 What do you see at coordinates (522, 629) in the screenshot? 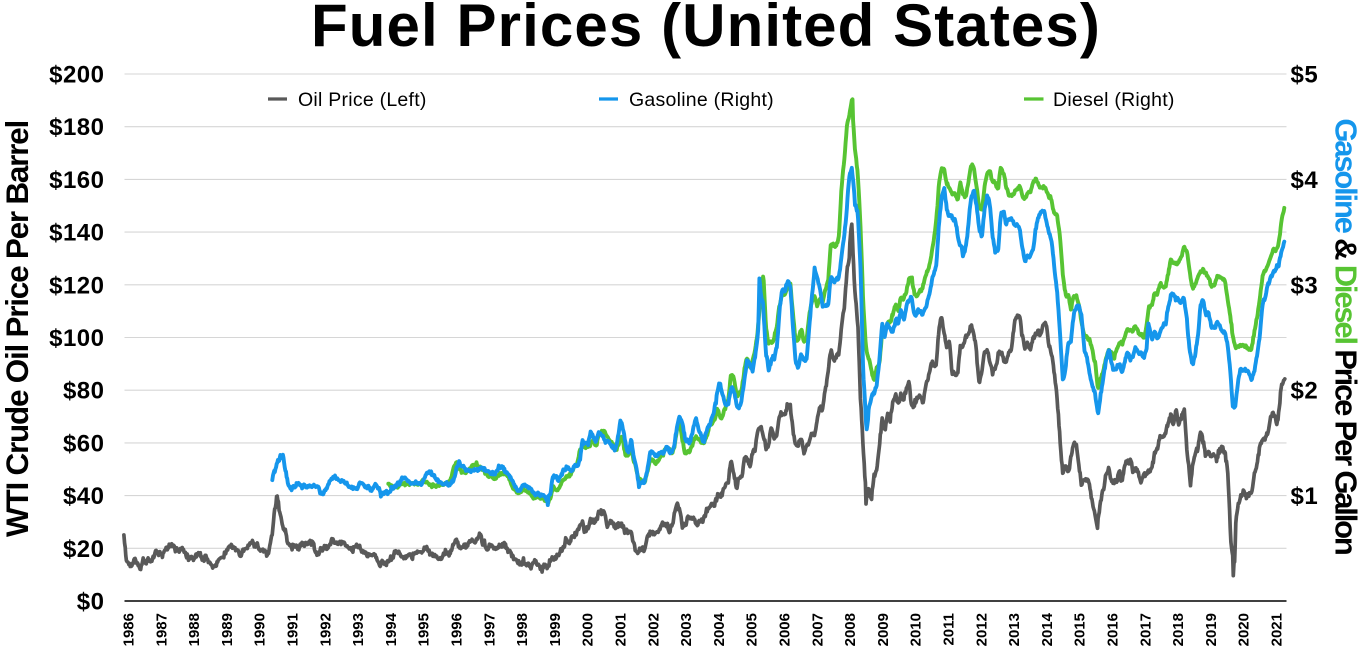
I see `svg-text: 1998` at bounding box center [522, 629].